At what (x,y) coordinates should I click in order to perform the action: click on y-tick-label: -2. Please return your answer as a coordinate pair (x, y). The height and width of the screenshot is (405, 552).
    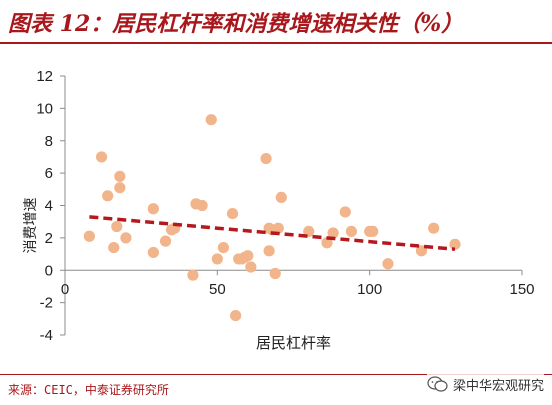
    Looking at the image, I should click on (46, 303).